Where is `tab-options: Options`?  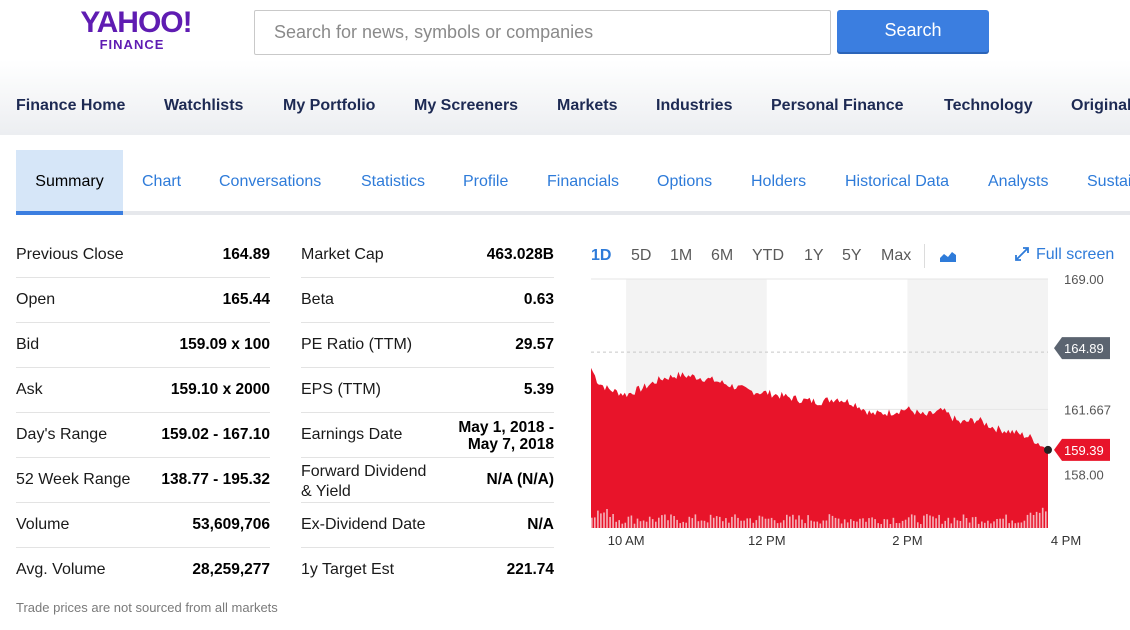
tab-options: Options is located at coordinates (685, 181).